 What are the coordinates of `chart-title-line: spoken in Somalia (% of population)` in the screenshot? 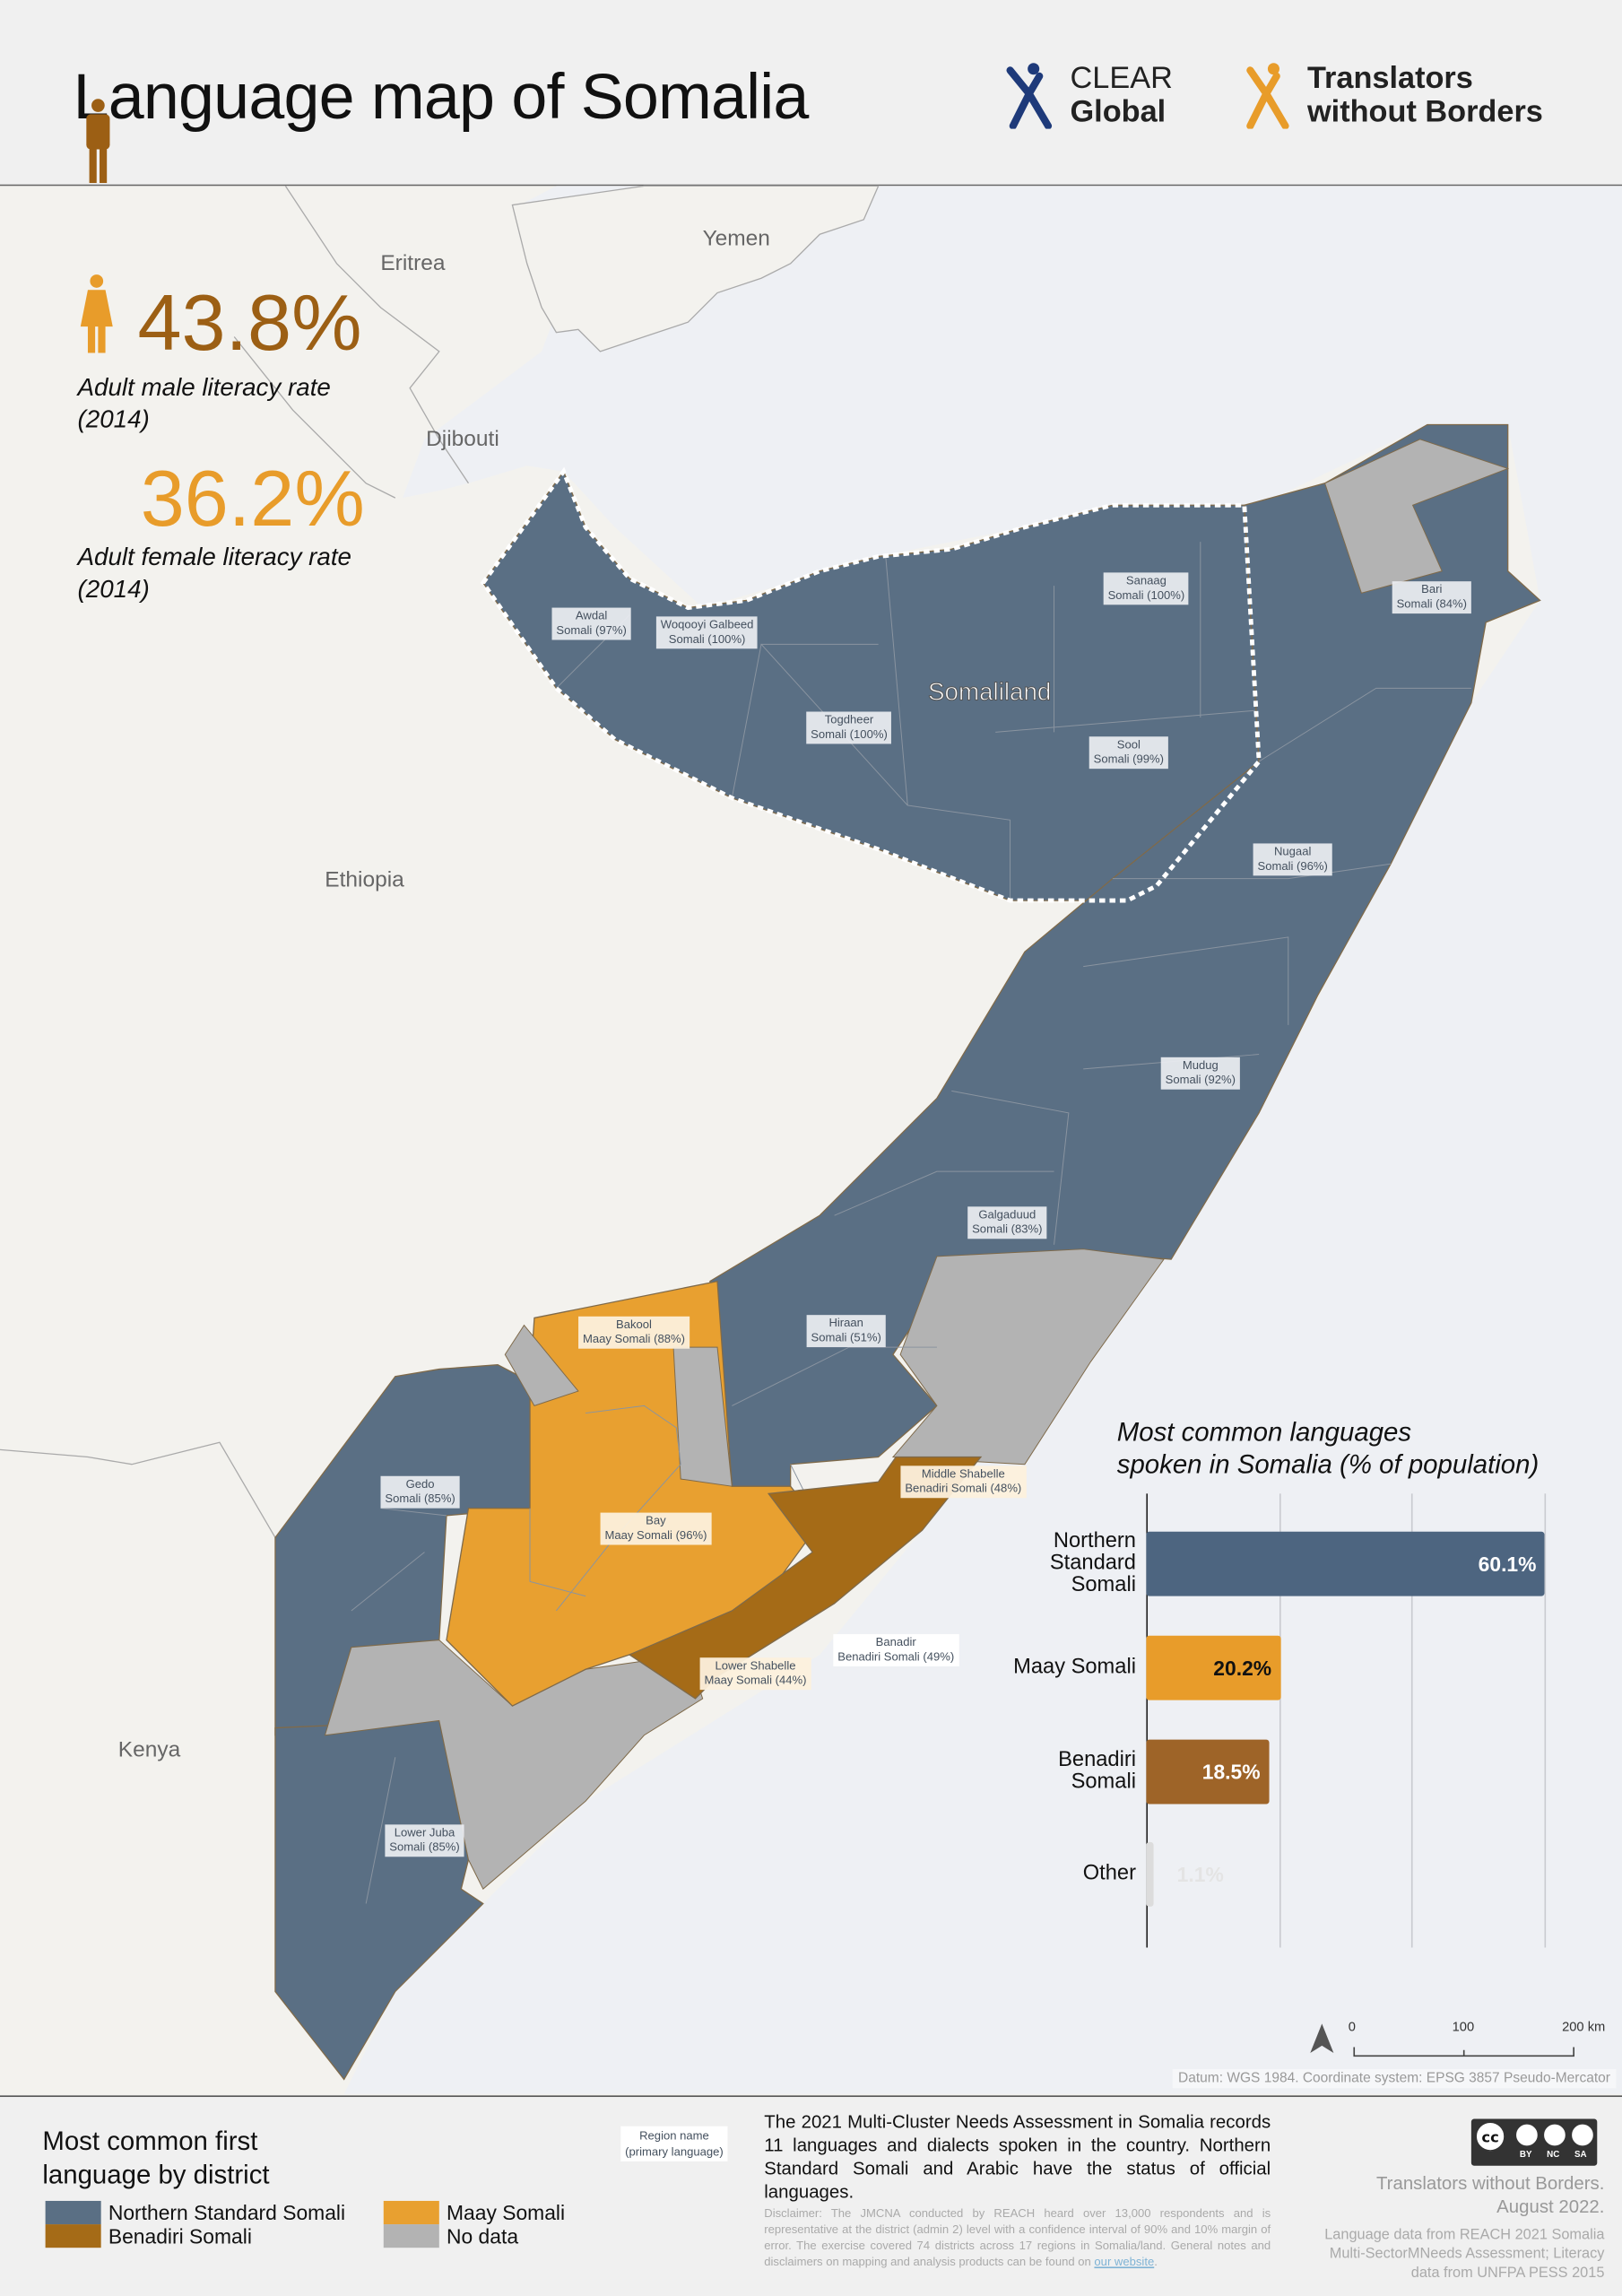 It's located at (1328, 1464).